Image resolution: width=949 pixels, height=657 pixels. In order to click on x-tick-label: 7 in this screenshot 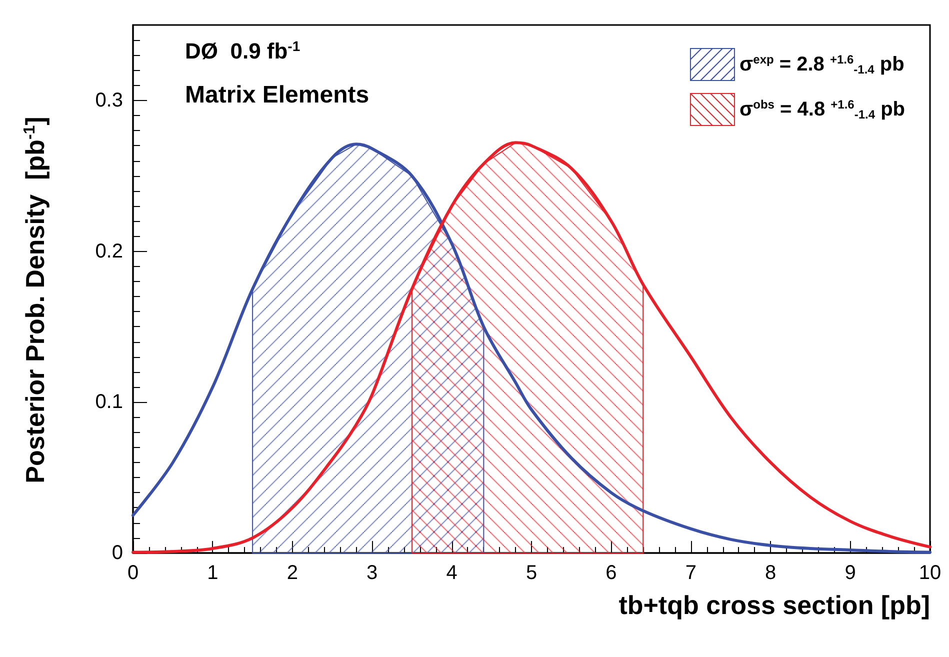, I will do `click(690, 573)`.